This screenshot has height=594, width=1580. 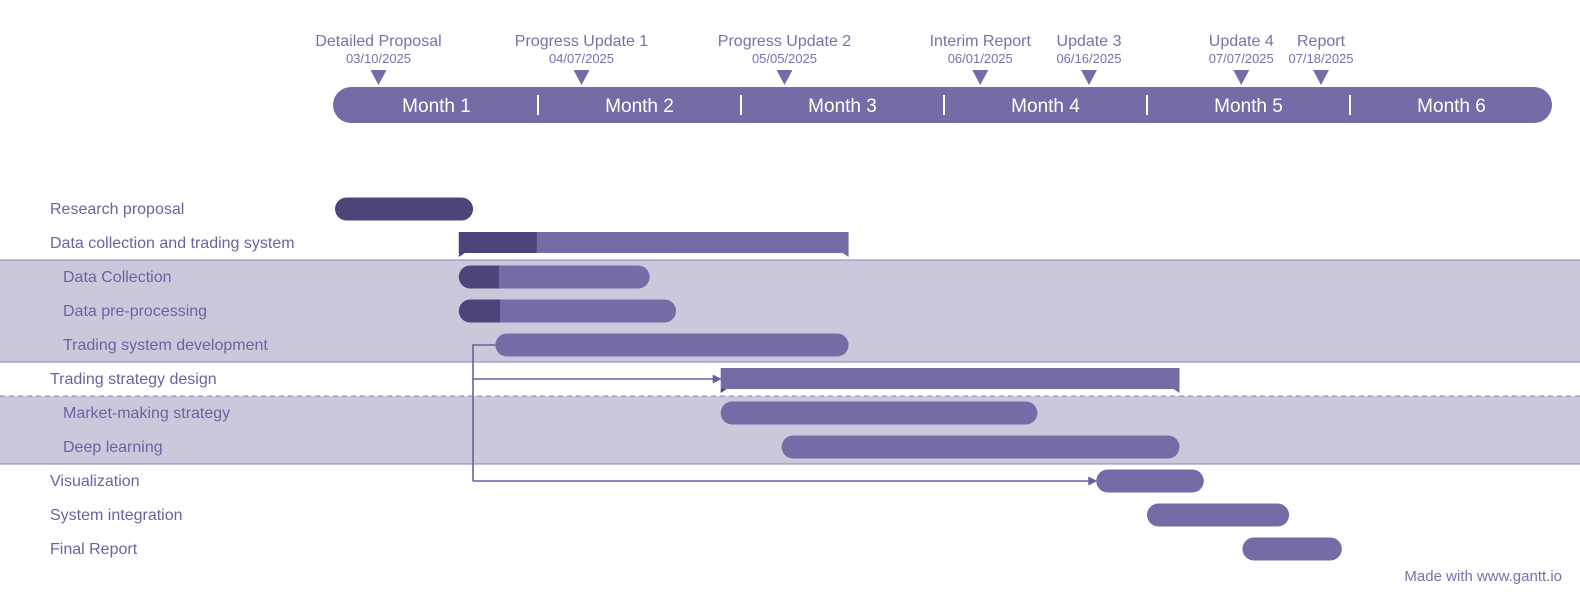 What do you see at coordinates (1089, 41) in the screenshot?
I see `milestone-name: Update 3` at bounding box center [1089, 41].